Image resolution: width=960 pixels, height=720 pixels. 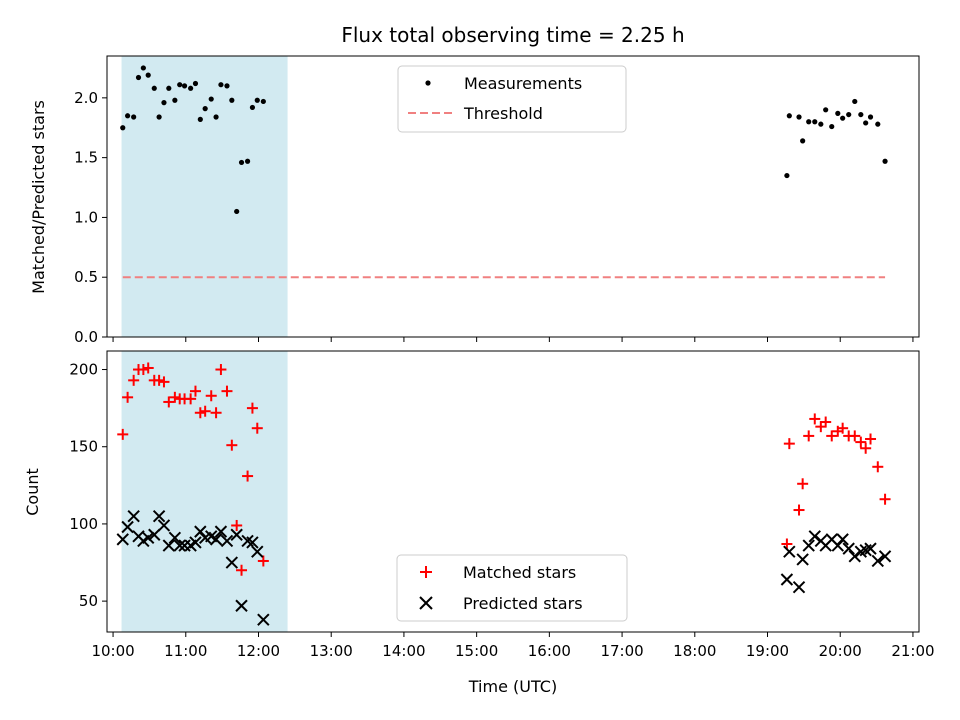 I want to click on y-tick-label: 150, so click(x=83, y=447).